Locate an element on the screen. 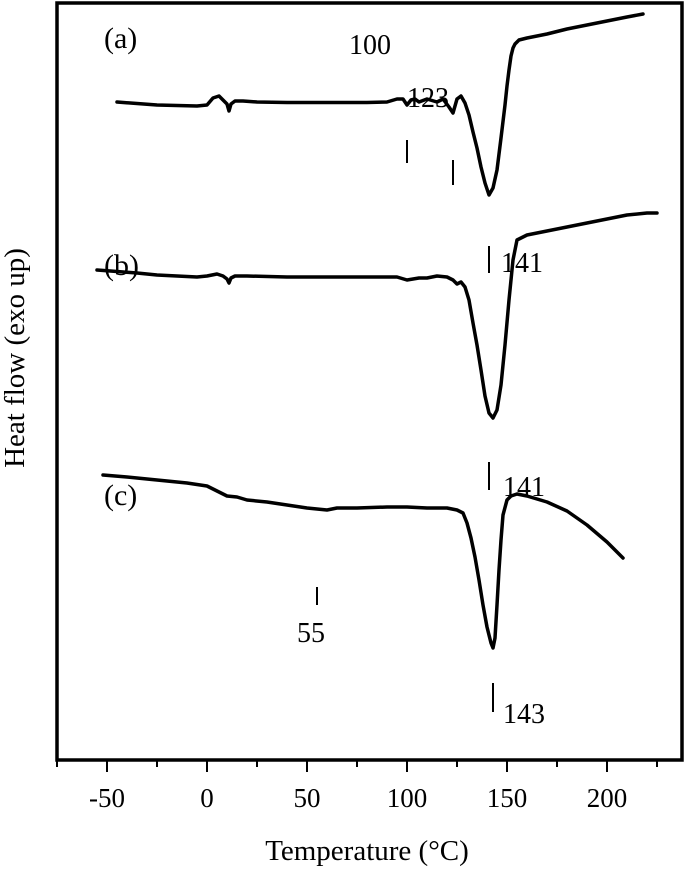 Image resolution: width=685 pixels, height=871 pixels. x-tick-label: 150 is located at coordinates (507, 798).